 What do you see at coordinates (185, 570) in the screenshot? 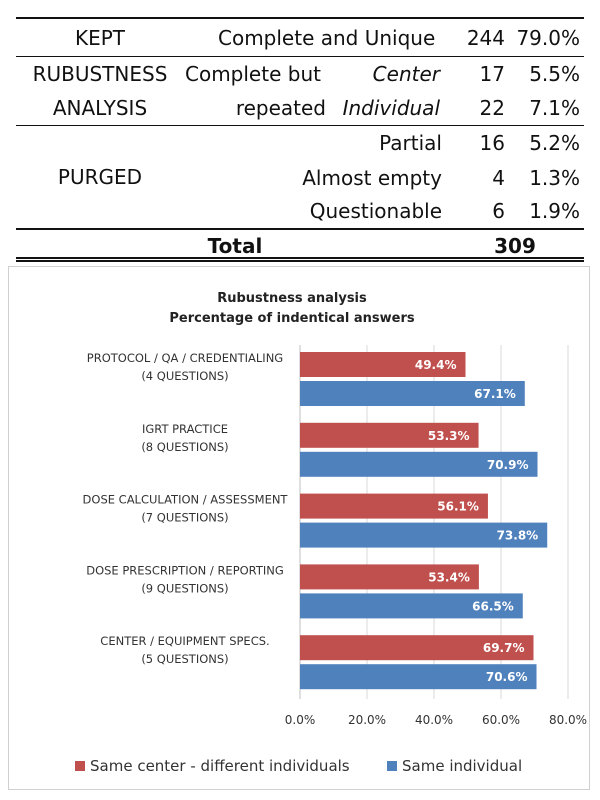
I see `category-label: DOSE PRESCRIPTION / REPORTING` at bounding box center [185, 570].